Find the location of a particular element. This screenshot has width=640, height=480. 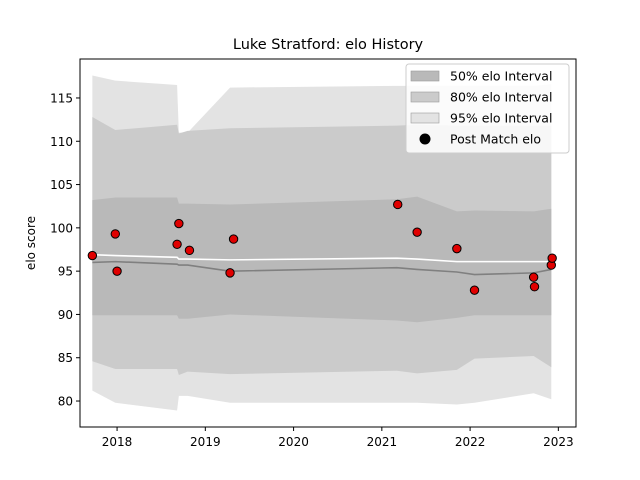

y-tick-label: 105 is located at coordinates (61, 185).